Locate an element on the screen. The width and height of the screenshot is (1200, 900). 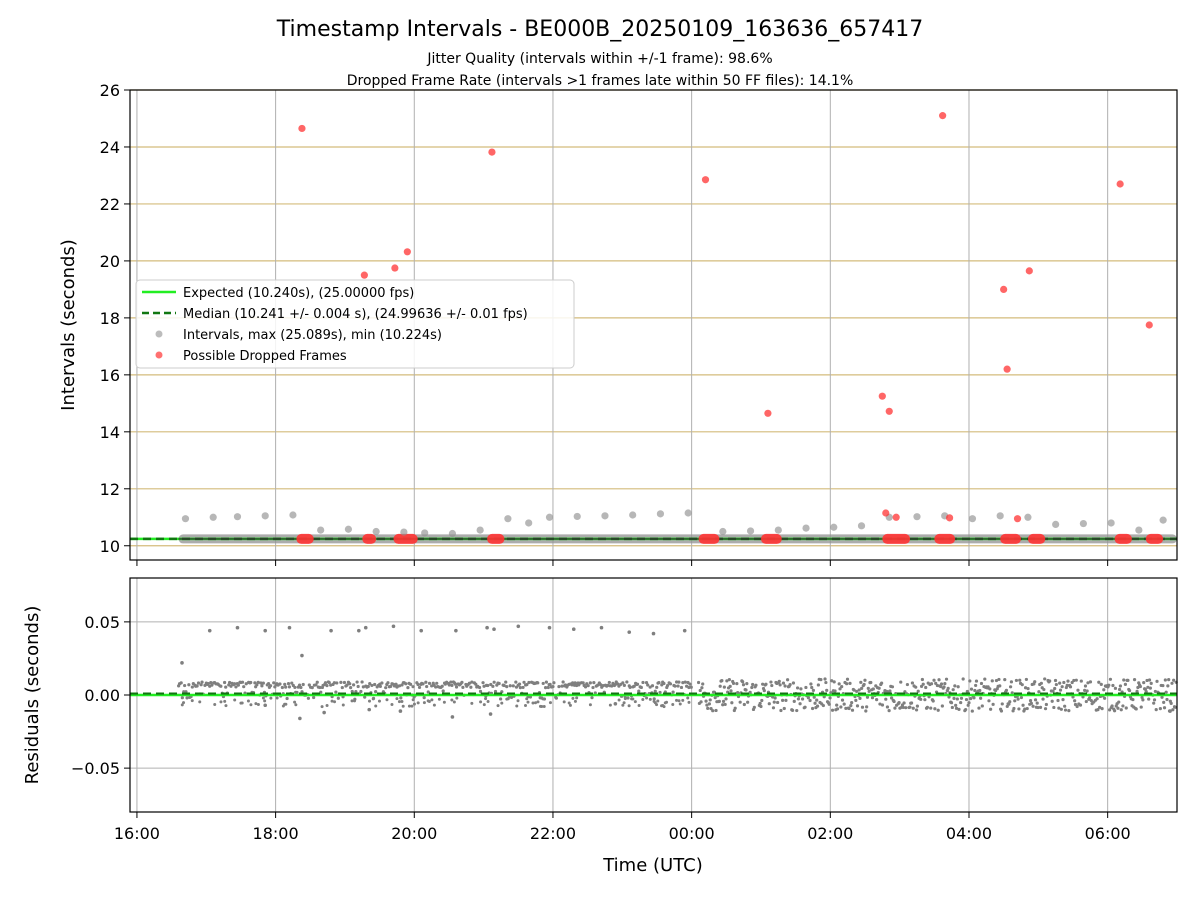
residuals-y-ticks: 0.05 0.00 −0.05 is located at coordinates (100, 695).